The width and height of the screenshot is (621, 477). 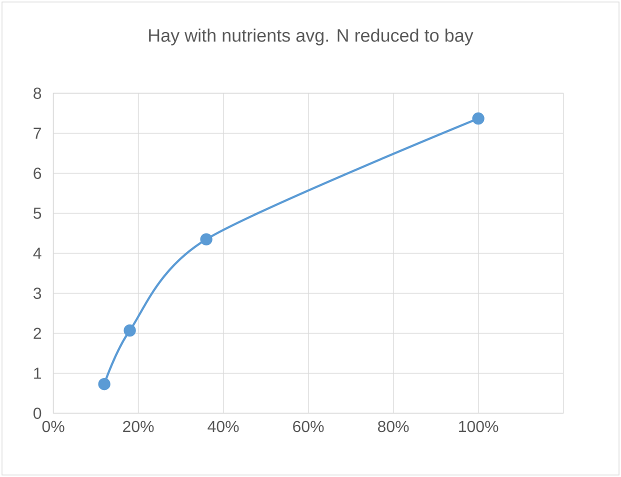 I want to click on y-tick-label: 7, so click(x=37, y=133).